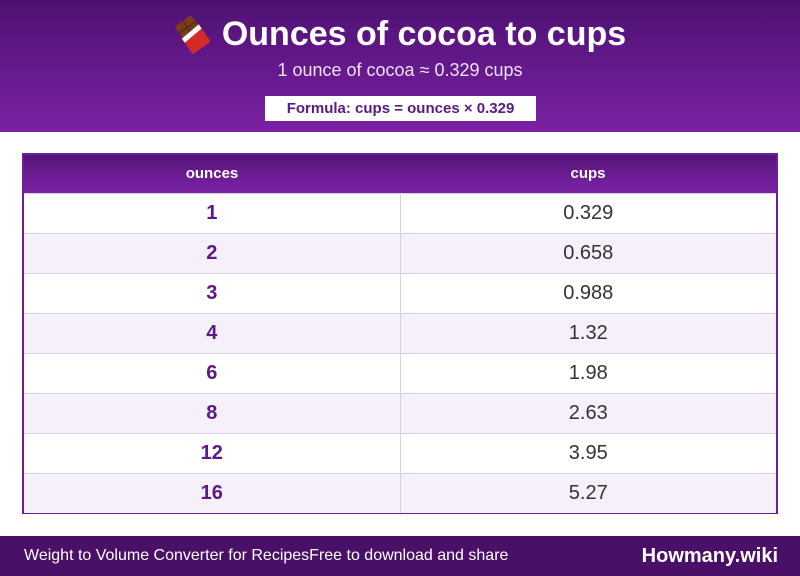 This screenshot has width=800, height=576. I want to click on page-title: Ounces of cocoa to cups, so click(424, 33).